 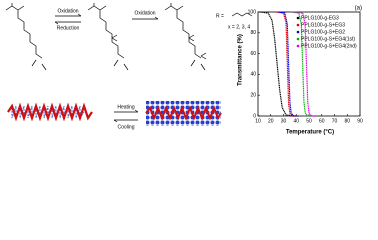 What do you see at coordinates (253, 75) in the screenshot?
I see `y-tick-label: 40` at bounding box center [253, 75].